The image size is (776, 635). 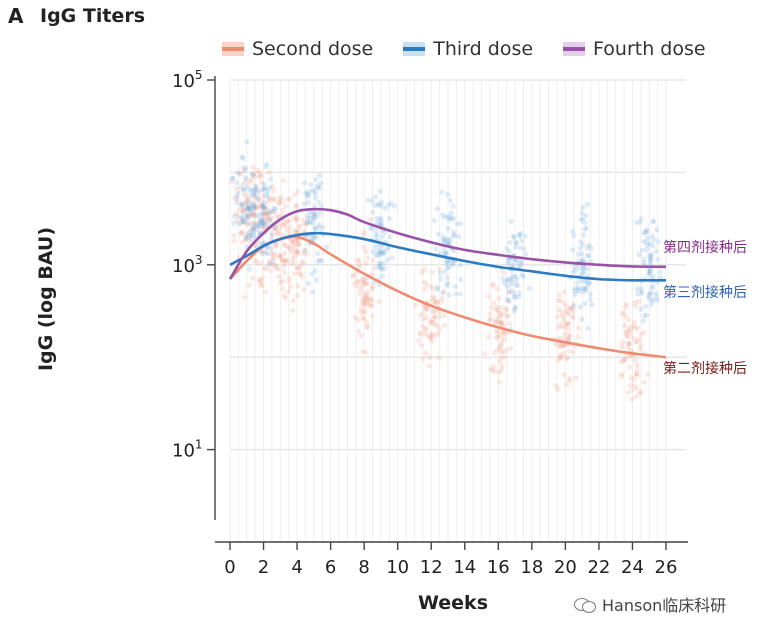 I want to click on wechat-icon, so click(x=585, y=604).